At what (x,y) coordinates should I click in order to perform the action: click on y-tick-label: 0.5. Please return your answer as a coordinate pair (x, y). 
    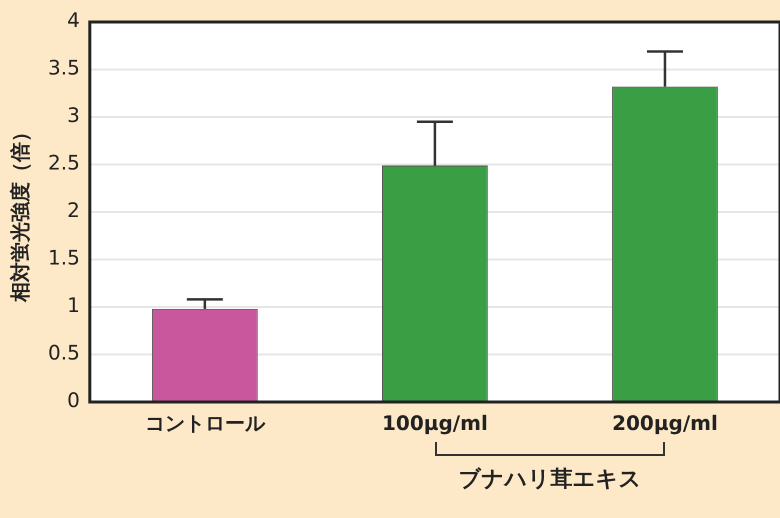
    Looking at the image, I should click on (64, 352).